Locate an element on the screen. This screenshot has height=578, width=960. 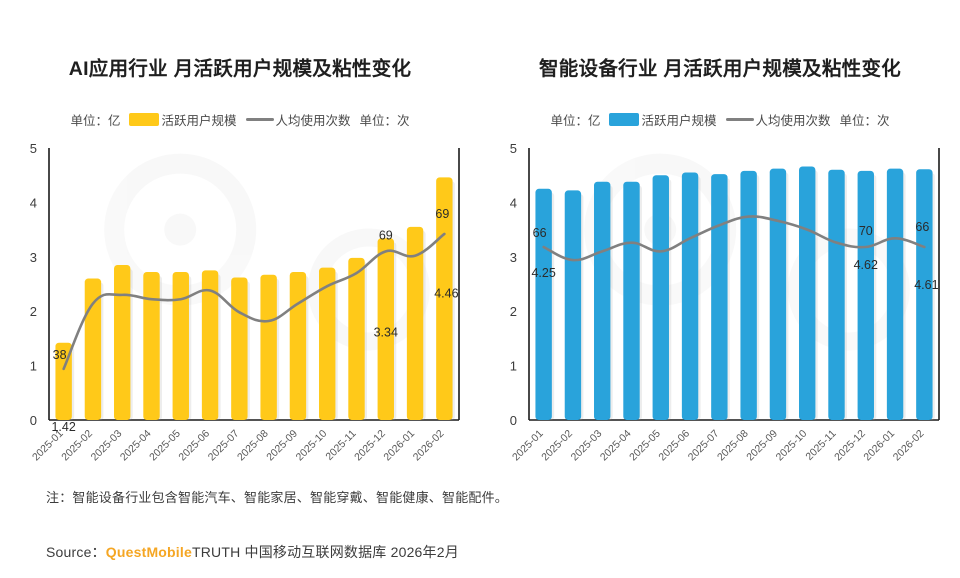
source-prefix: Source： is located at coordinates (76, 552).